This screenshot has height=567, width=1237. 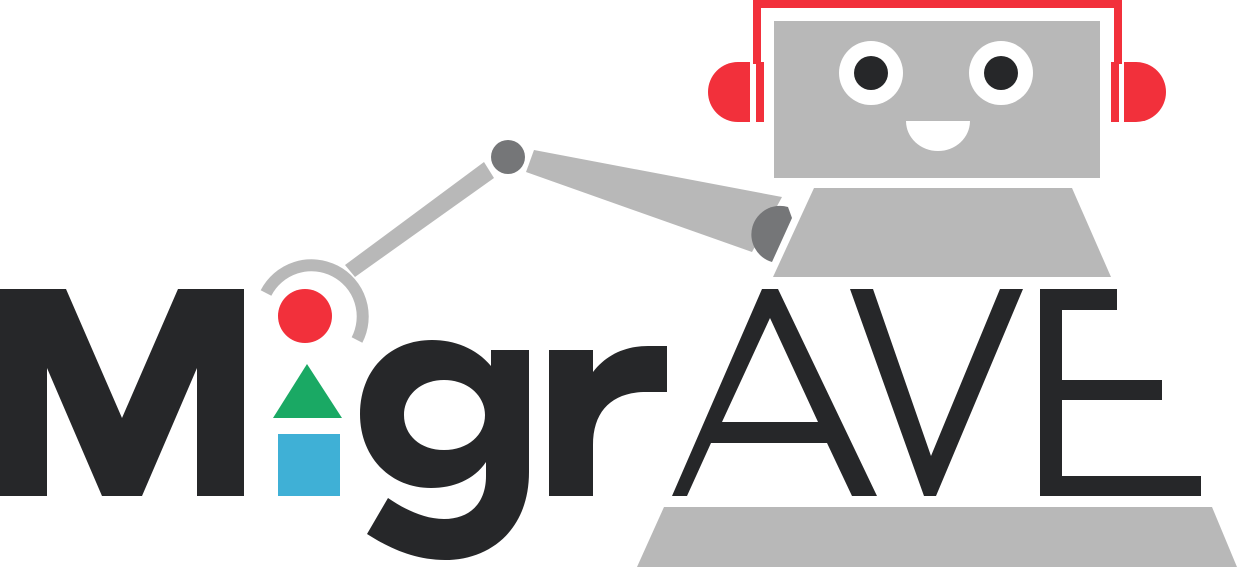 I want to click on smile, so click(x=938, y=136).